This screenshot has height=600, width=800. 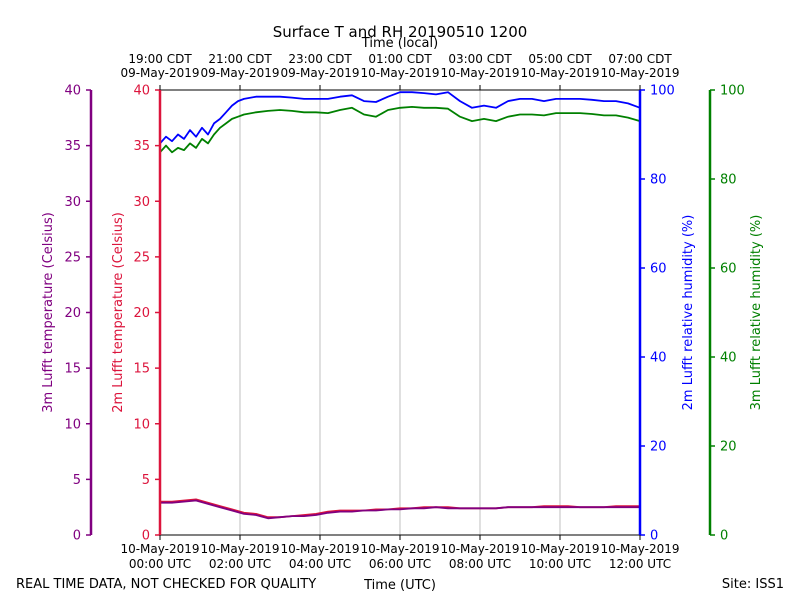 What do you see at coordinates (560, 564) in the screenshot?
I see `bottom-tick-time: 10:00 UTC` at bounding box center [560, 564].